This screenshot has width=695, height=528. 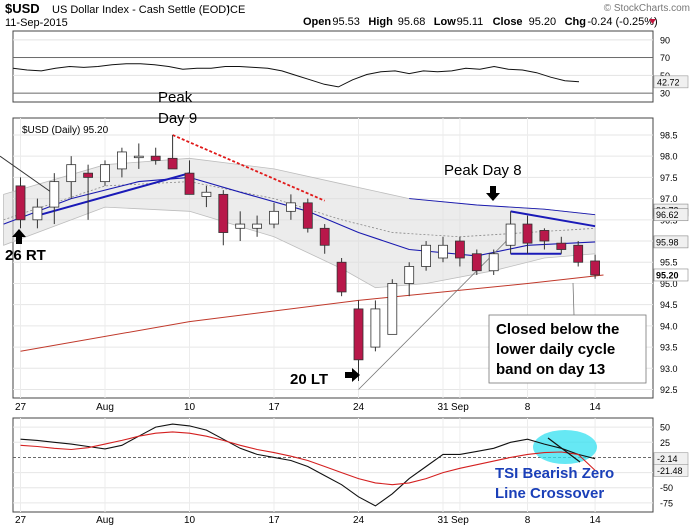 What do you see at coordinates (665, 443) in the screenshot?
I see `y-tick-label: 25` at bounding box center [665, 443].